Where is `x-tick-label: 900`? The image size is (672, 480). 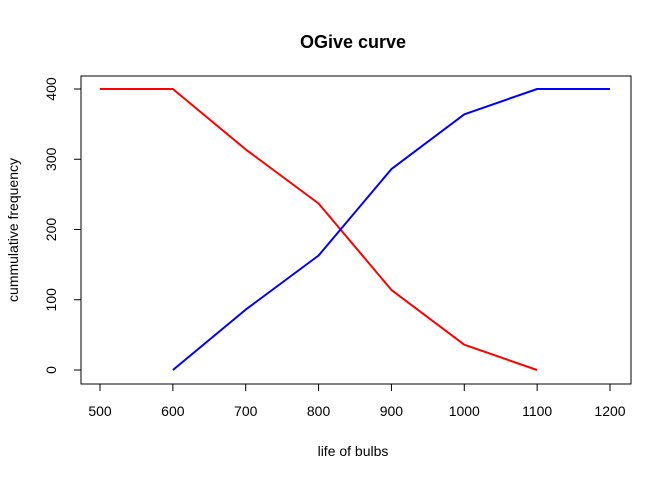 x-tick-label: 900 is located at coordinates (392, 411).